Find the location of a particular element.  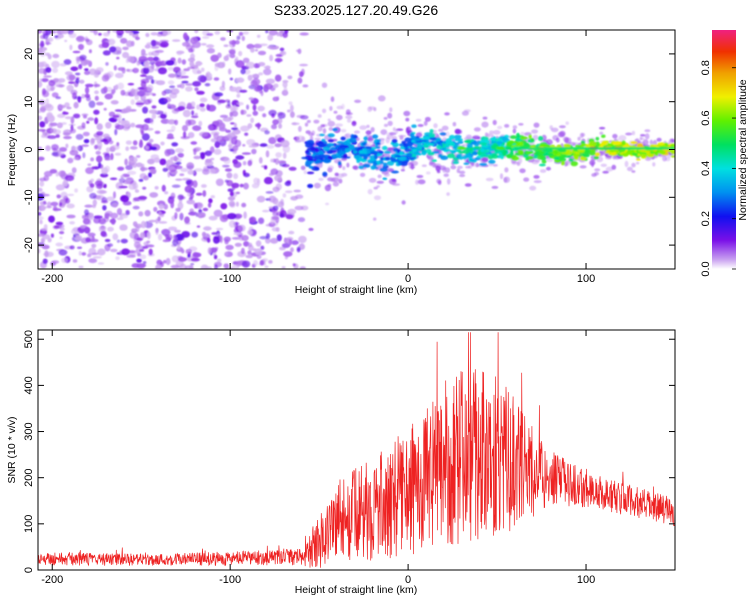

y-tick-label: 100 is located at coordinates (29, 524).